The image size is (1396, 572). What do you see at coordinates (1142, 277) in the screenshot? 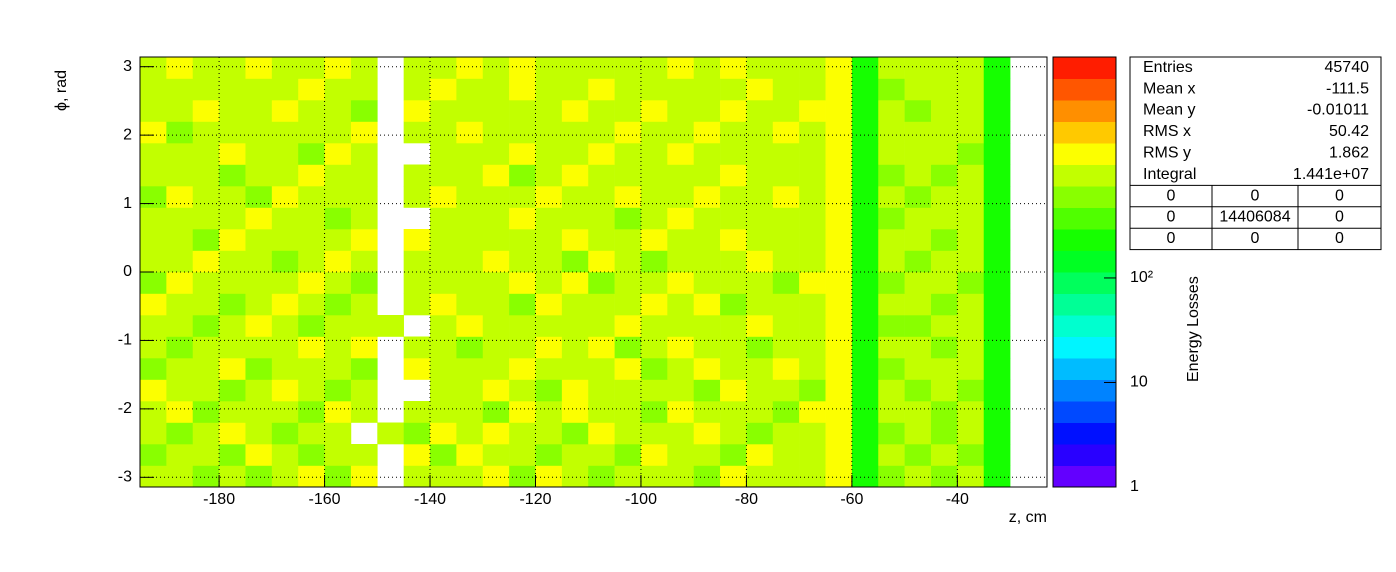
I see `z-tick-label: 10²` at bounding box center [1142, 277].